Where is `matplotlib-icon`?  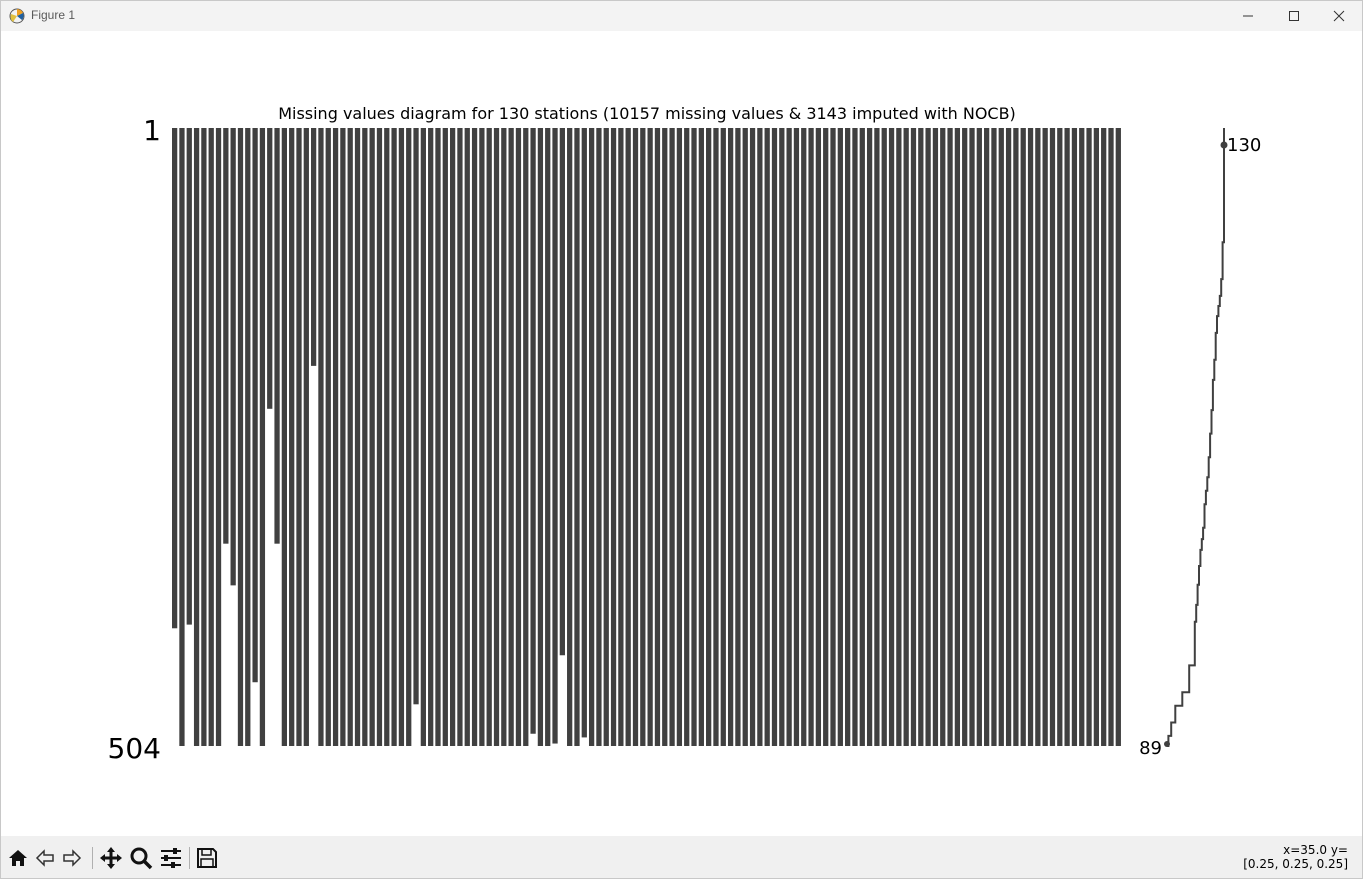
matplotlib-icon is located at coordinates (17, 16).